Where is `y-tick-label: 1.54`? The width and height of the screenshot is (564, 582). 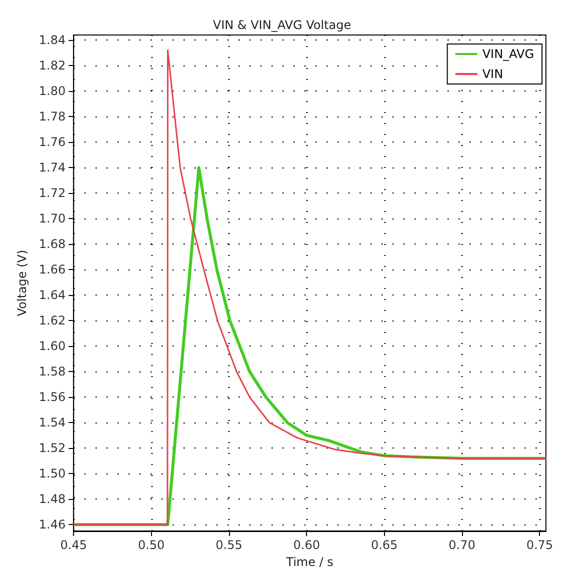
y-tick-label: 1.54 is located at coordinates (52, 423).